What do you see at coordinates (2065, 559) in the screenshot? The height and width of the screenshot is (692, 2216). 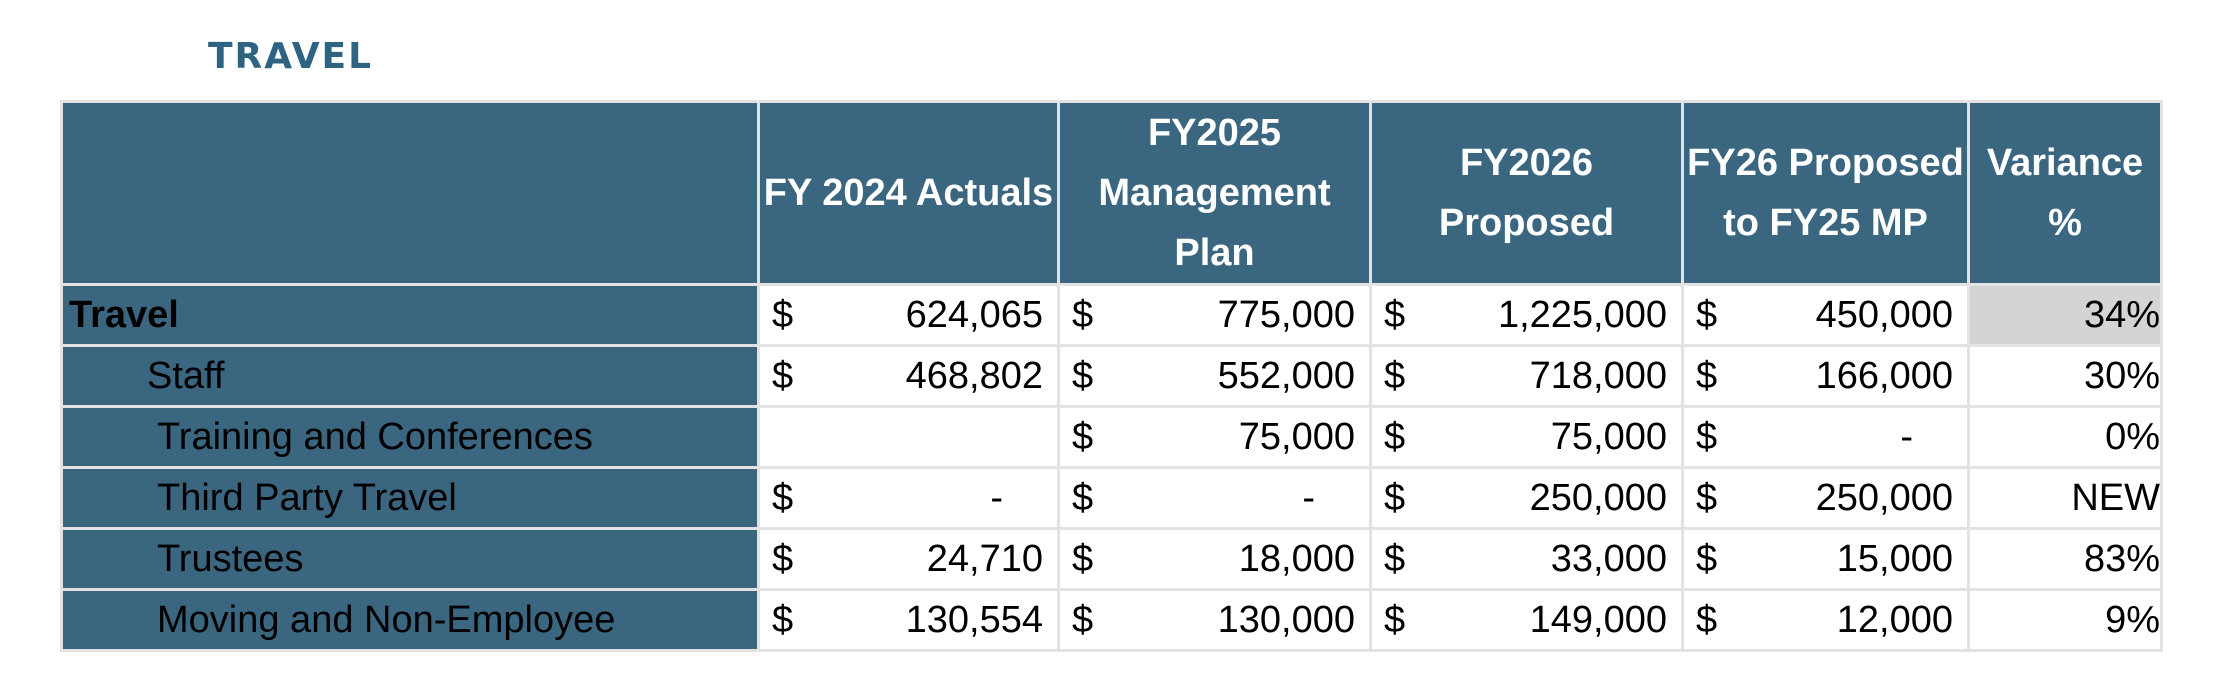 I see `variance-value: 83%` at bounding box center [2065, 559].